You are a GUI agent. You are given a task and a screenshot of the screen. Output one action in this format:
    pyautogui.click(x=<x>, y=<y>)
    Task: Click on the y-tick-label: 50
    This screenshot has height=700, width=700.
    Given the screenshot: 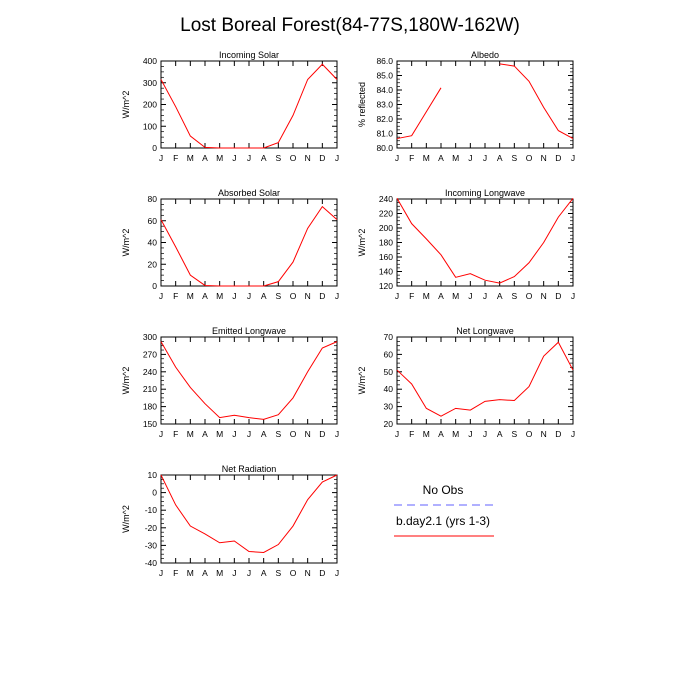 What is the action you would take?
    pyautogui.click(x=389, y=372)
    